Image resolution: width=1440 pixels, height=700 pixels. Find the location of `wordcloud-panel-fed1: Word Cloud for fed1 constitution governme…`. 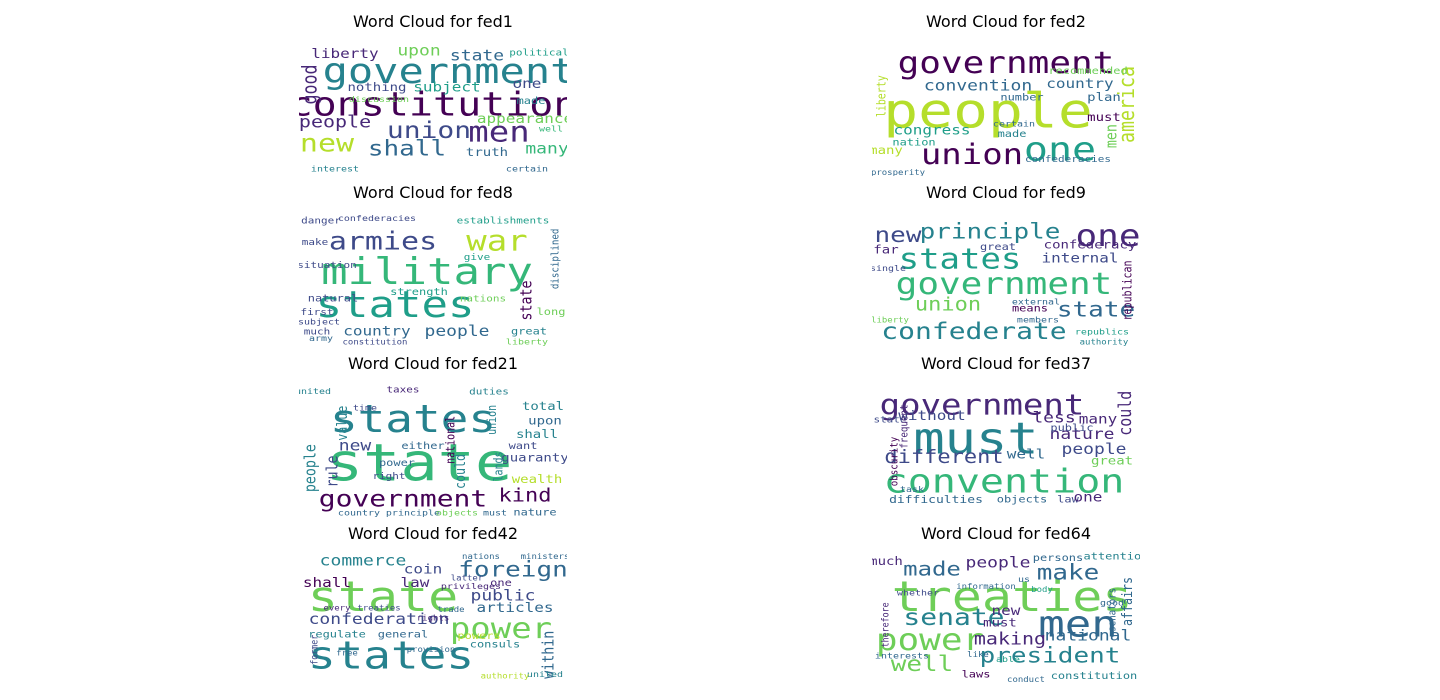

wordcloud-panel-fed1: Word Cloud for fed1 constitution governme… is located at coordinates (433, 95).